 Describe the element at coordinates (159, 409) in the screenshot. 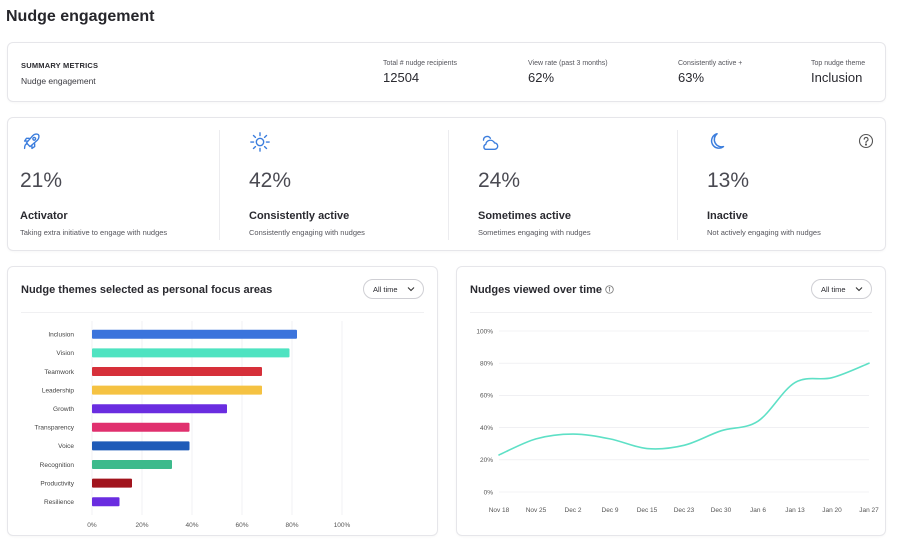

I see `bar-growth` at that location.